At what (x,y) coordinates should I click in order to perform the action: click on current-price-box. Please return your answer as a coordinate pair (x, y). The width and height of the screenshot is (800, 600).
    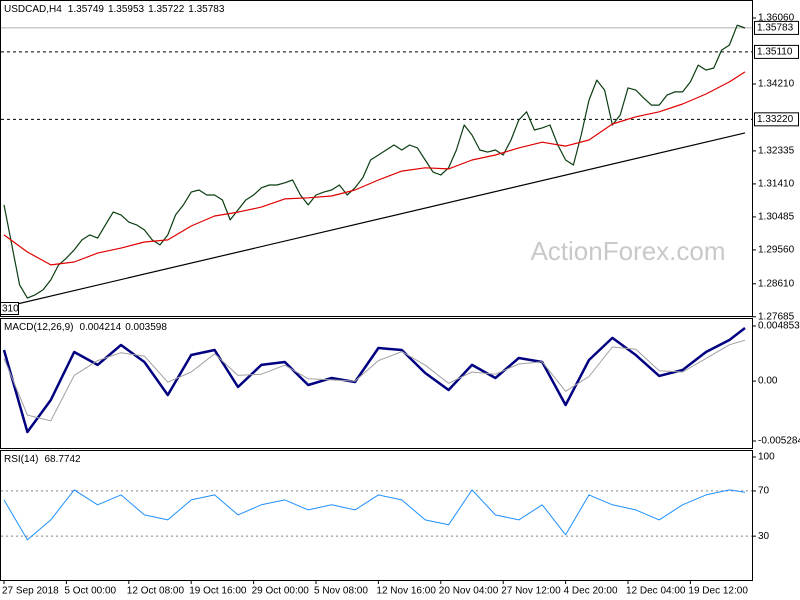
    Looking at the image, I should click on (776, 27).